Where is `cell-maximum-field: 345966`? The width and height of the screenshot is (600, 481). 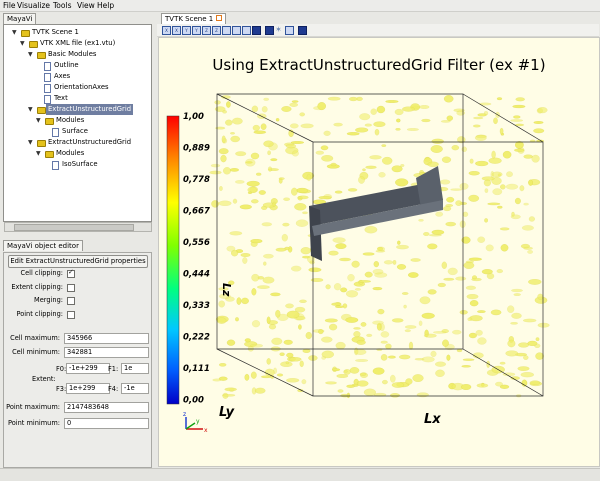 cell-maximum-field: 345966 is located at coordinates (106, 338).